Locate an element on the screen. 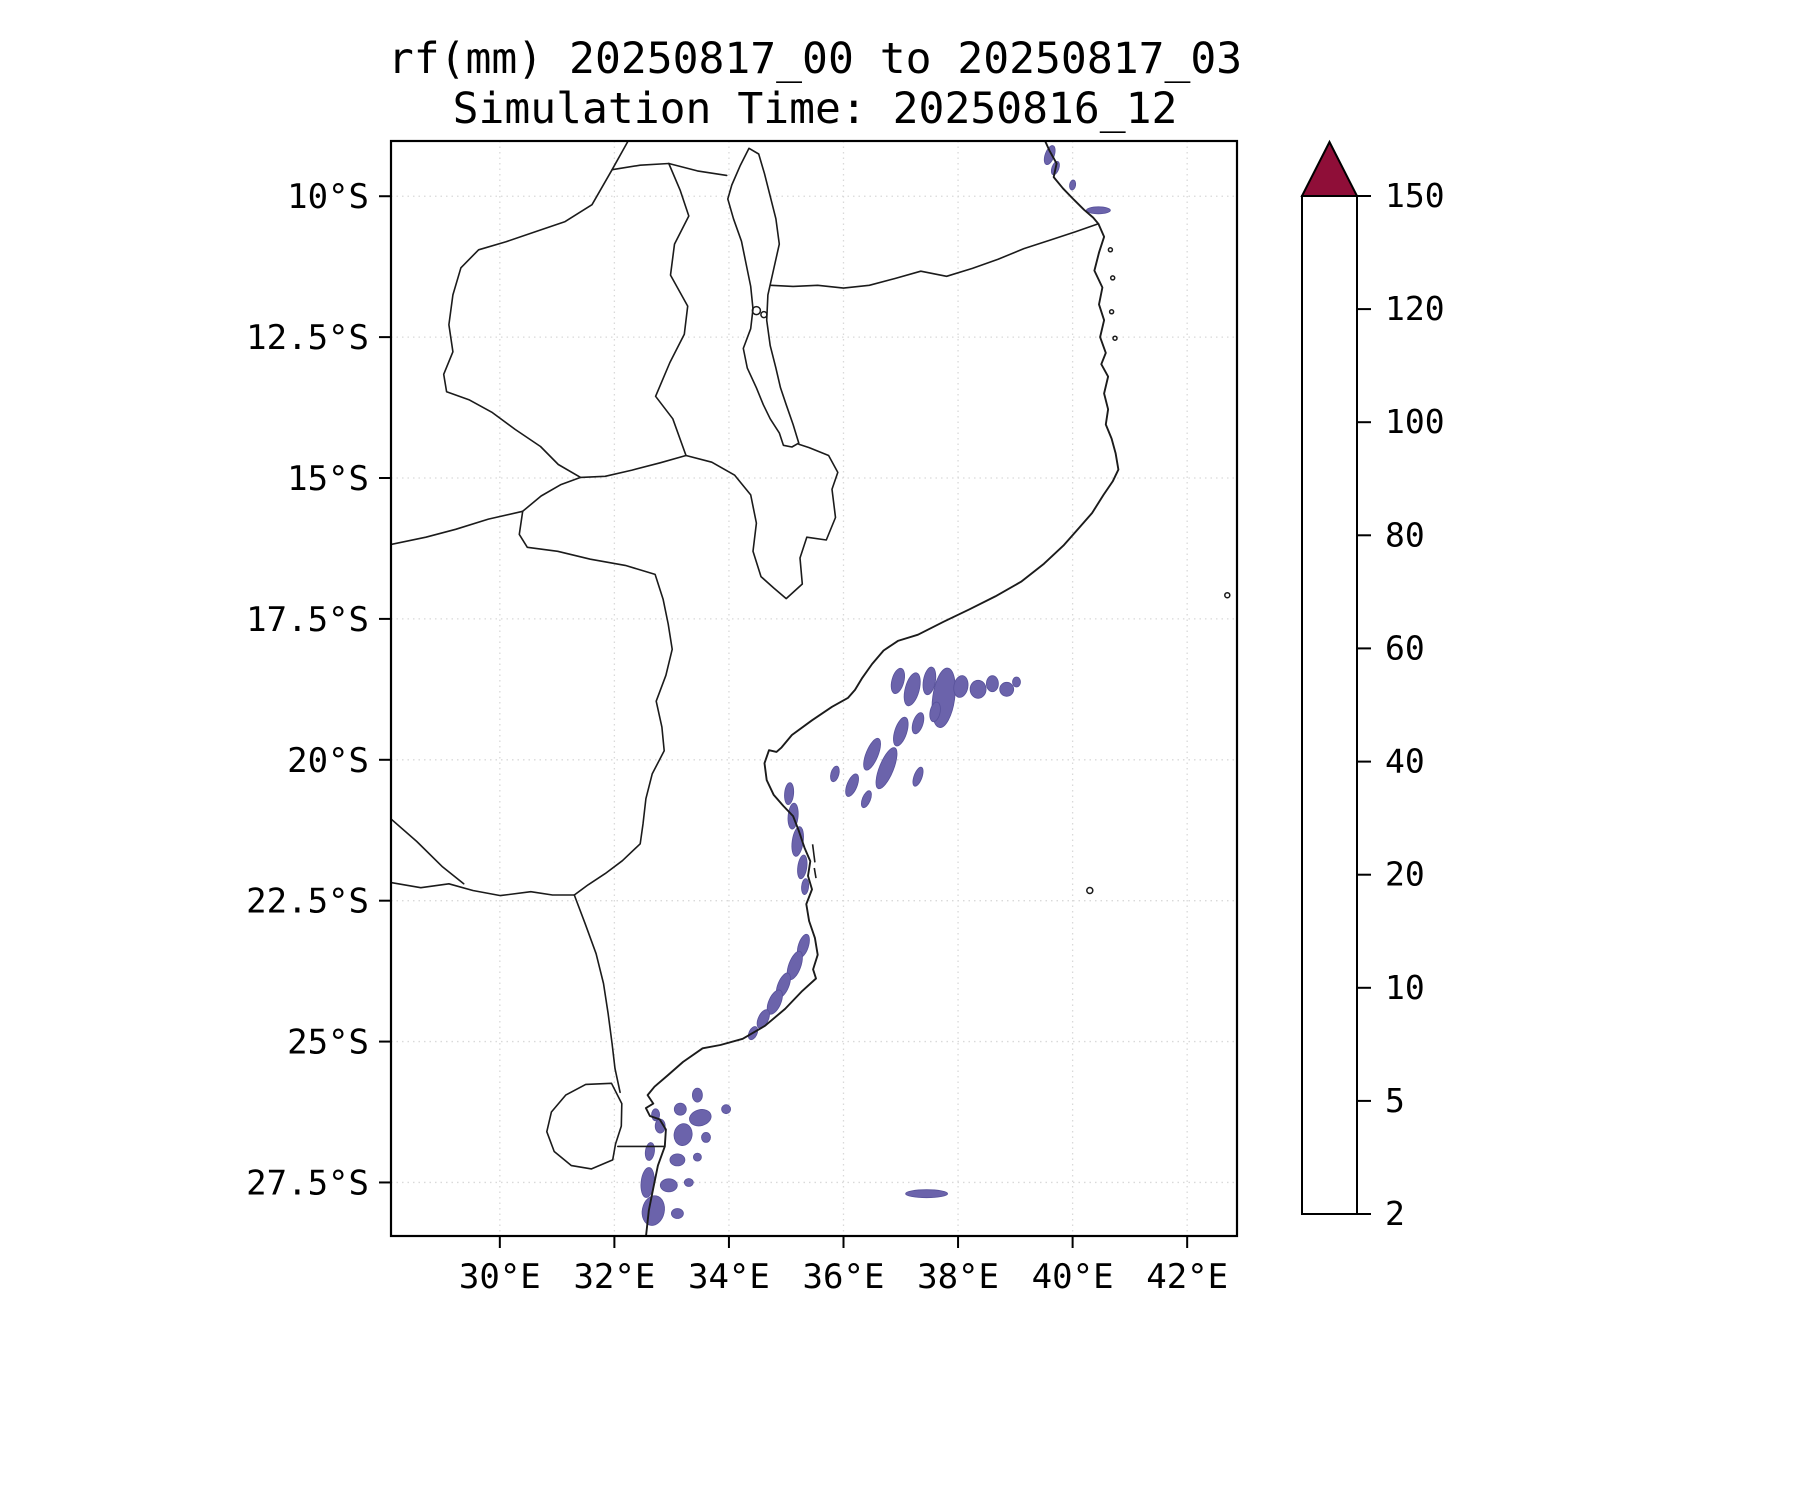 The image size is (1800, 1500). outline-lake-malawi is located at coordinates (763, 297).